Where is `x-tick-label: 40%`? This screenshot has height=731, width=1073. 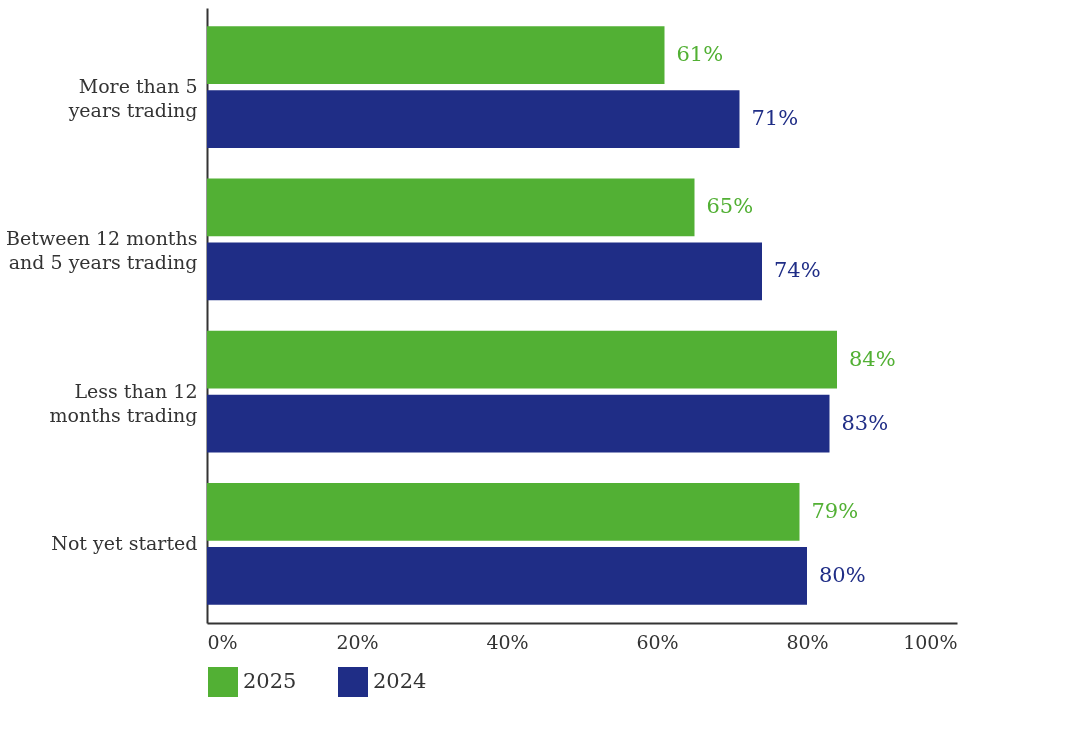
x-tick-label: 40% is located at coordinates (507, 641).